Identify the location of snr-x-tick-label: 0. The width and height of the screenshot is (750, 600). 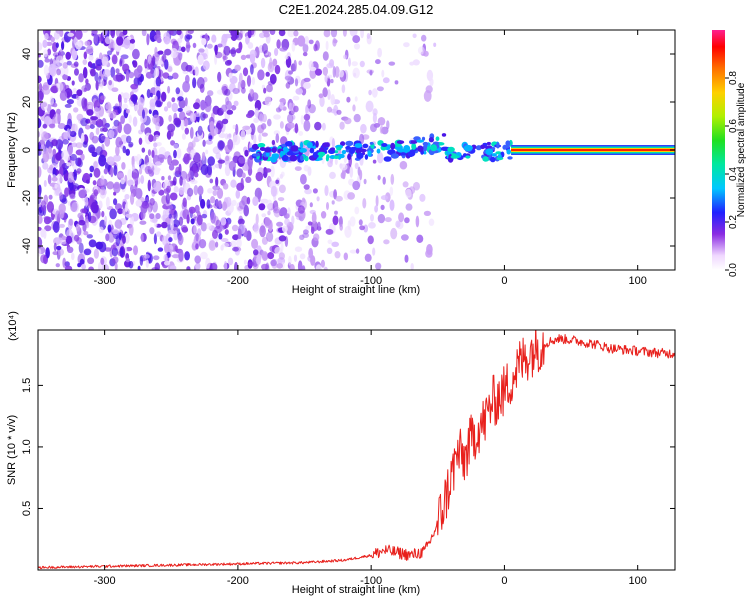
(504, 581).